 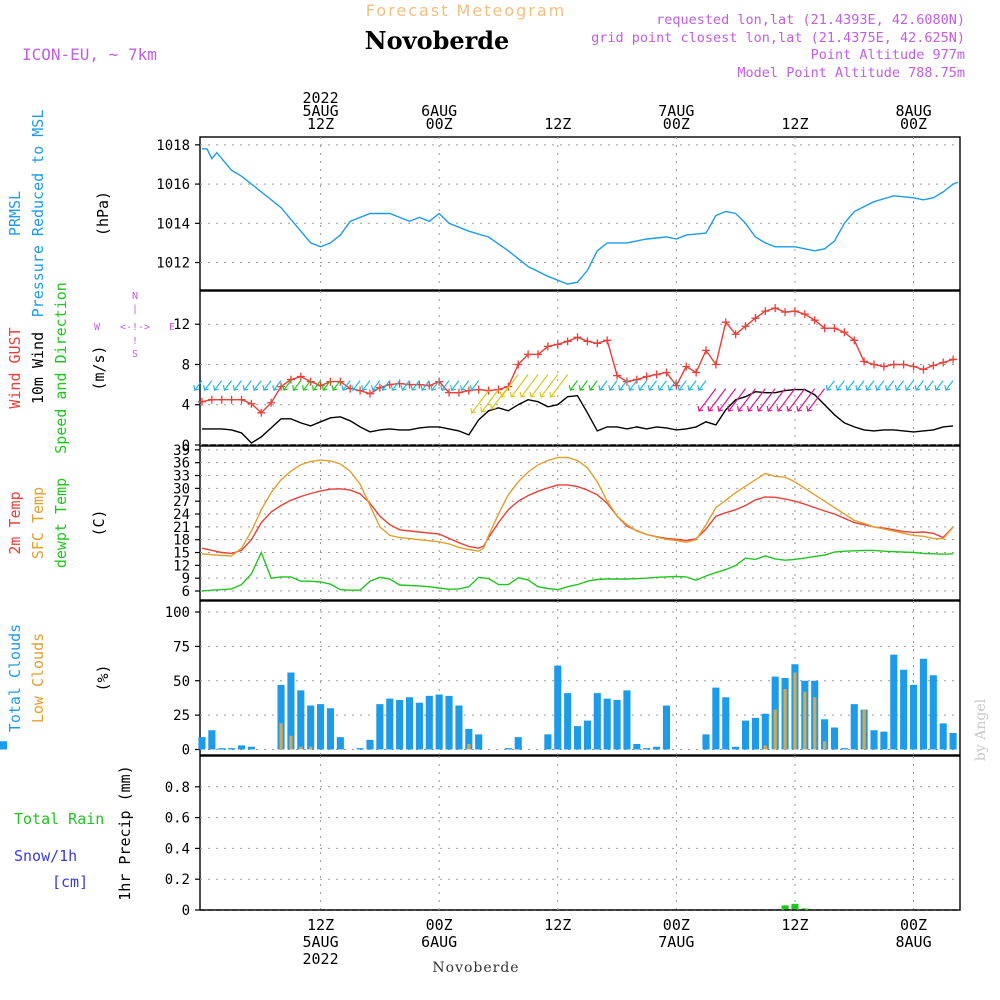 I want to click on bottom-time-label: 00Z, so click(x=676, y=925).